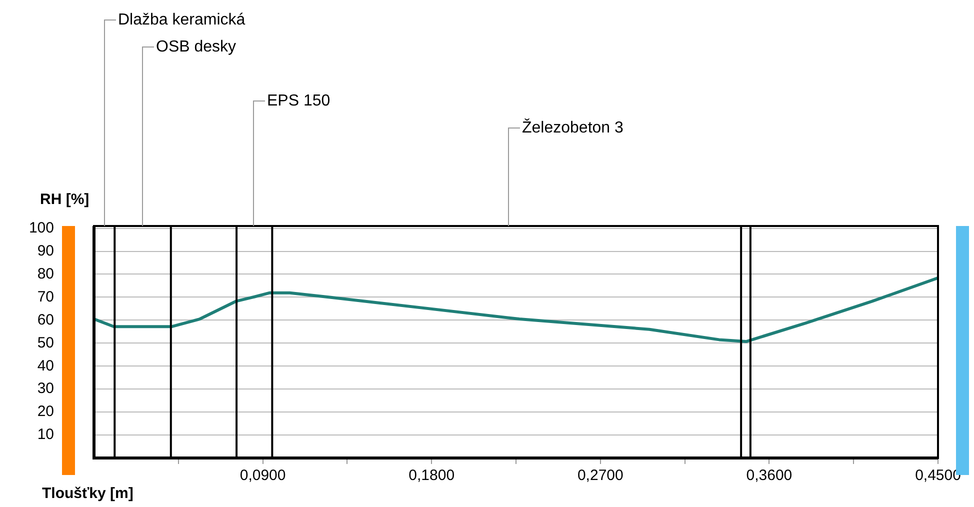 The image size is (974, 507). I want to click on y-tick-label: 100, so click(41, 227).